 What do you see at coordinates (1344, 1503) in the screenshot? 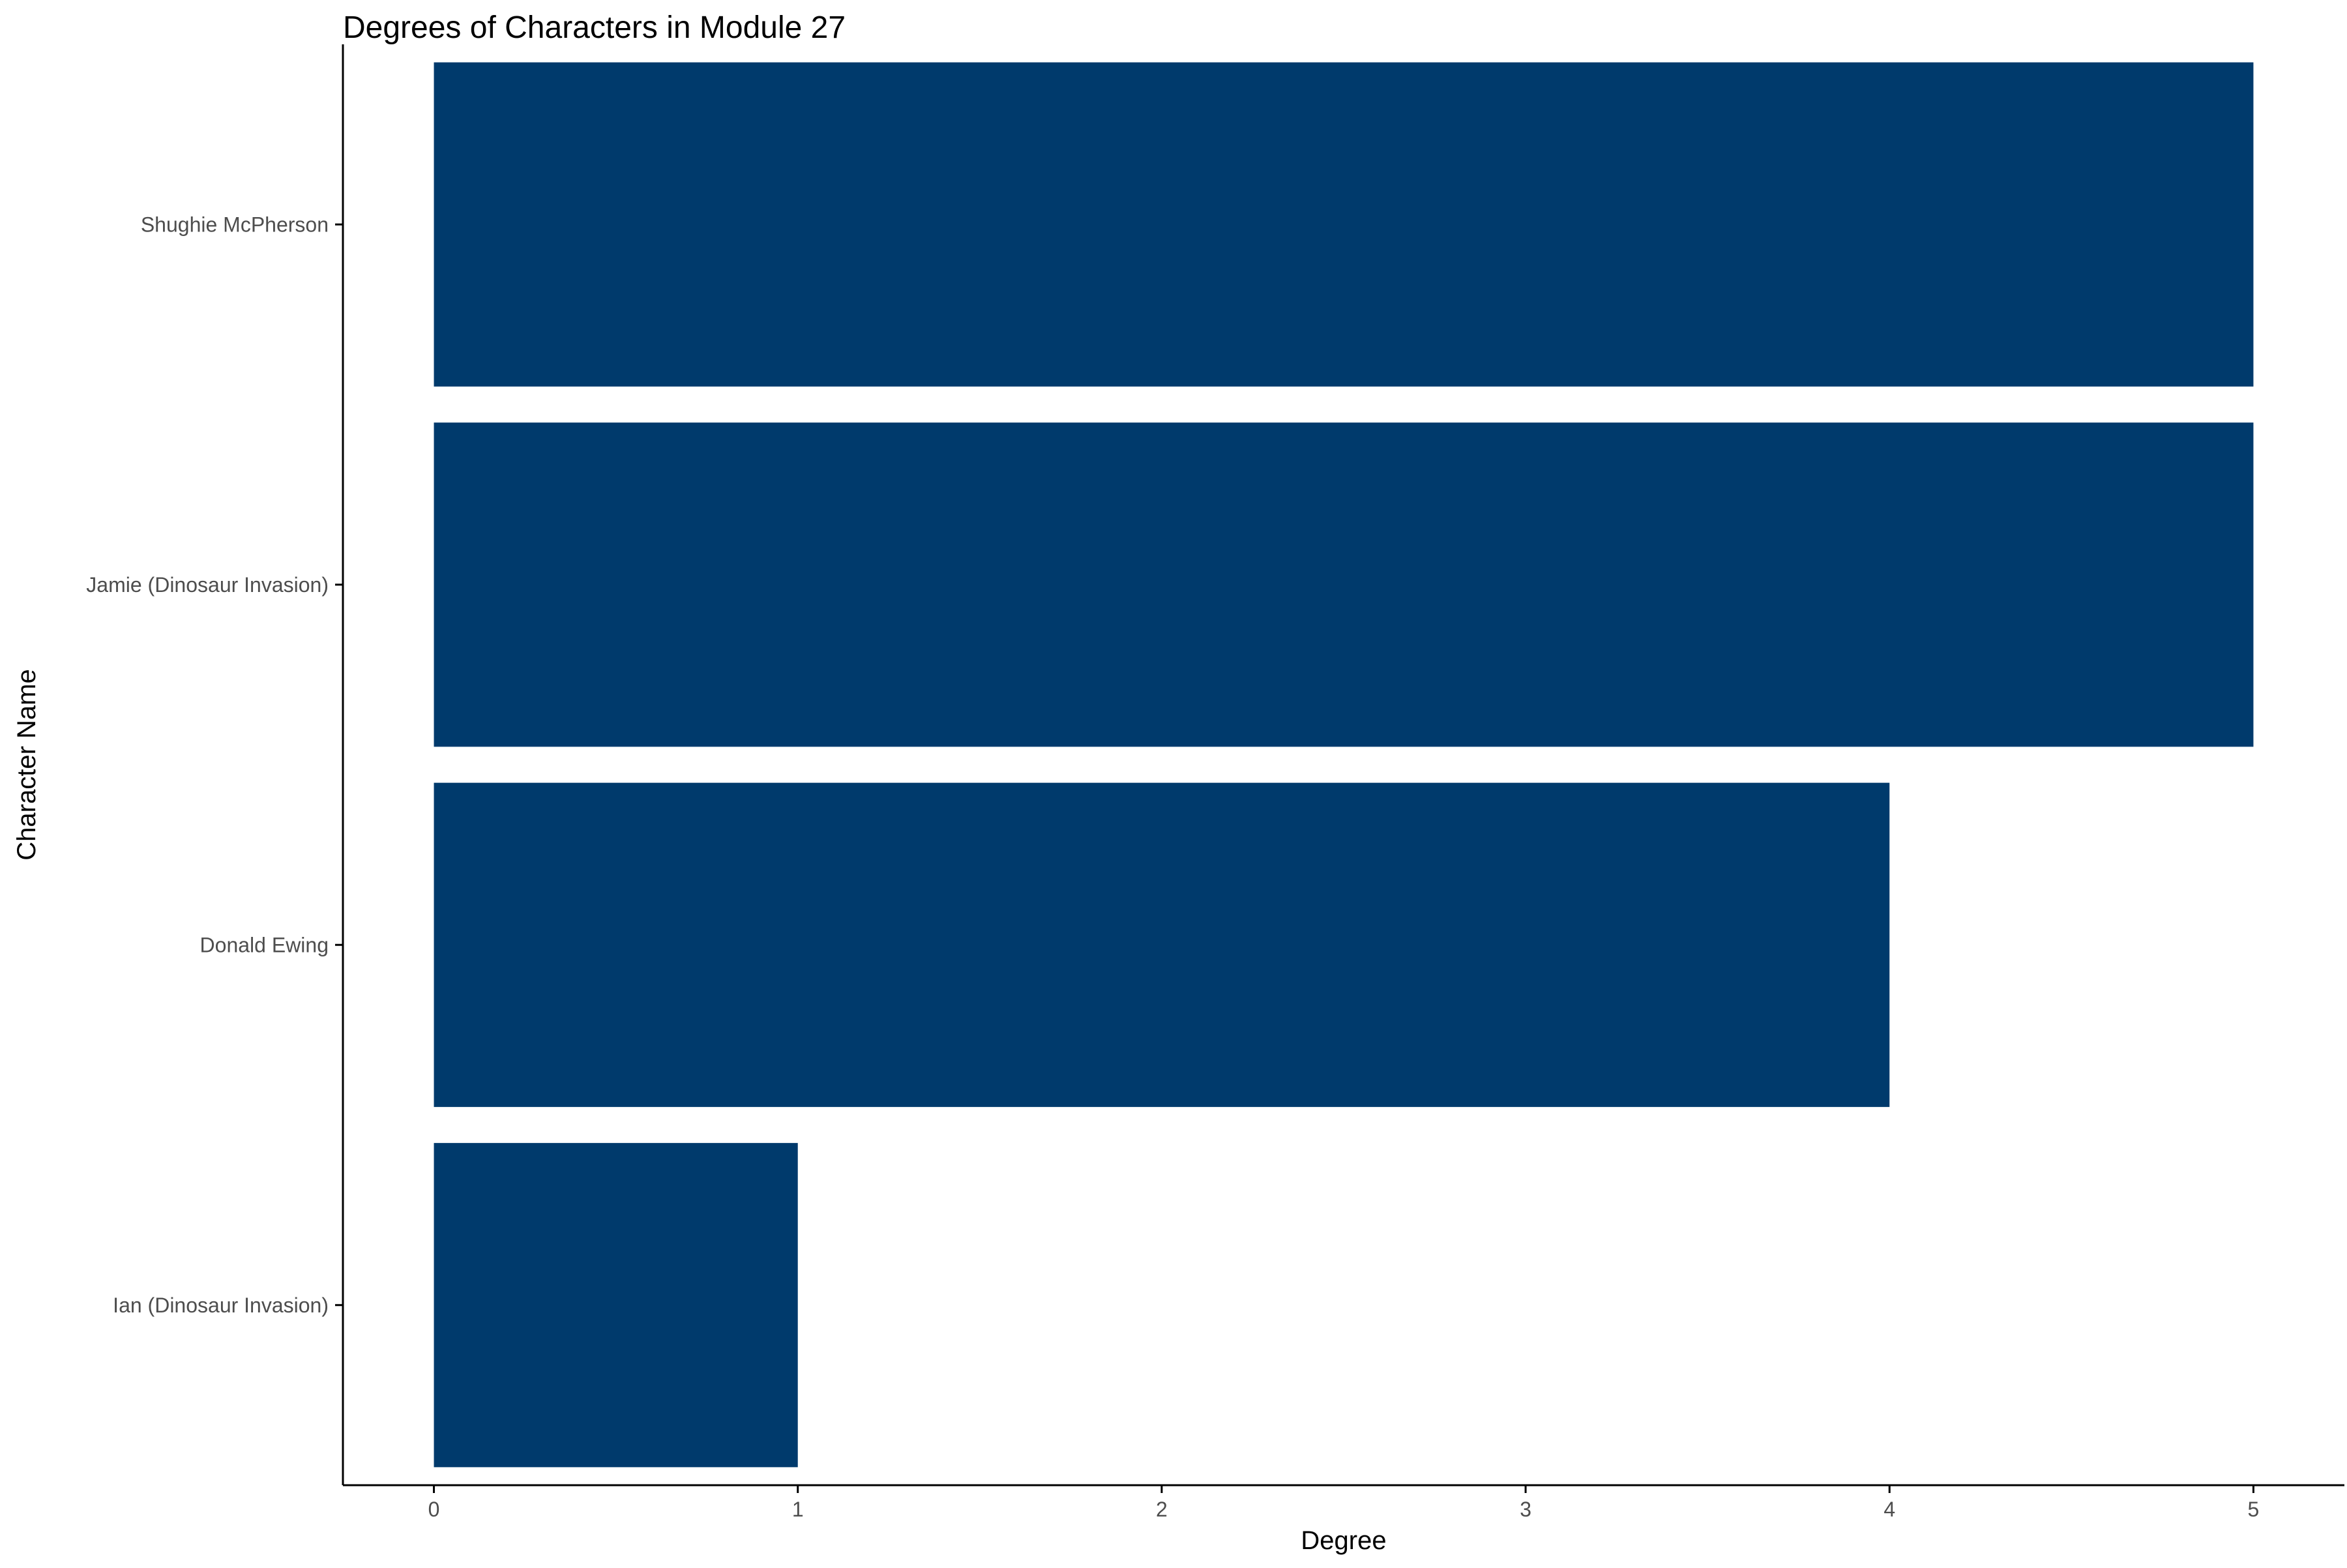
I see `x-ticks-group: 0 1 2 3 4 5` at bounding box center [1344, 1503].